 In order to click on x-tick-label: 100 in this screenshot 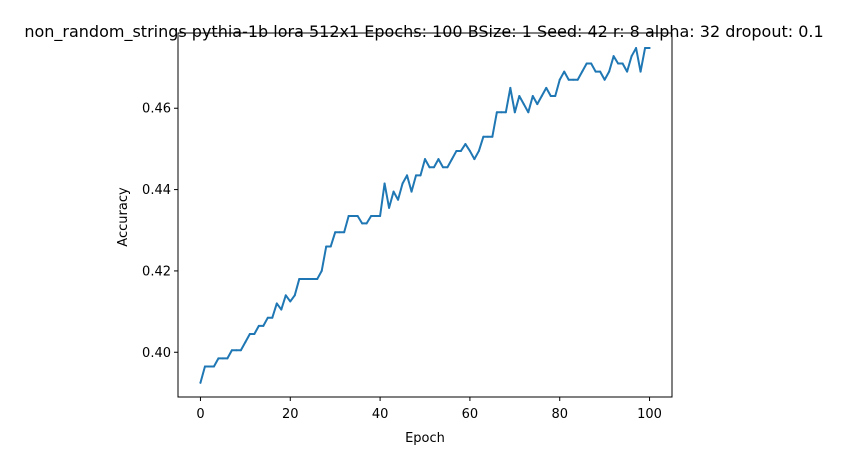, I will do `click(649, 414)`.